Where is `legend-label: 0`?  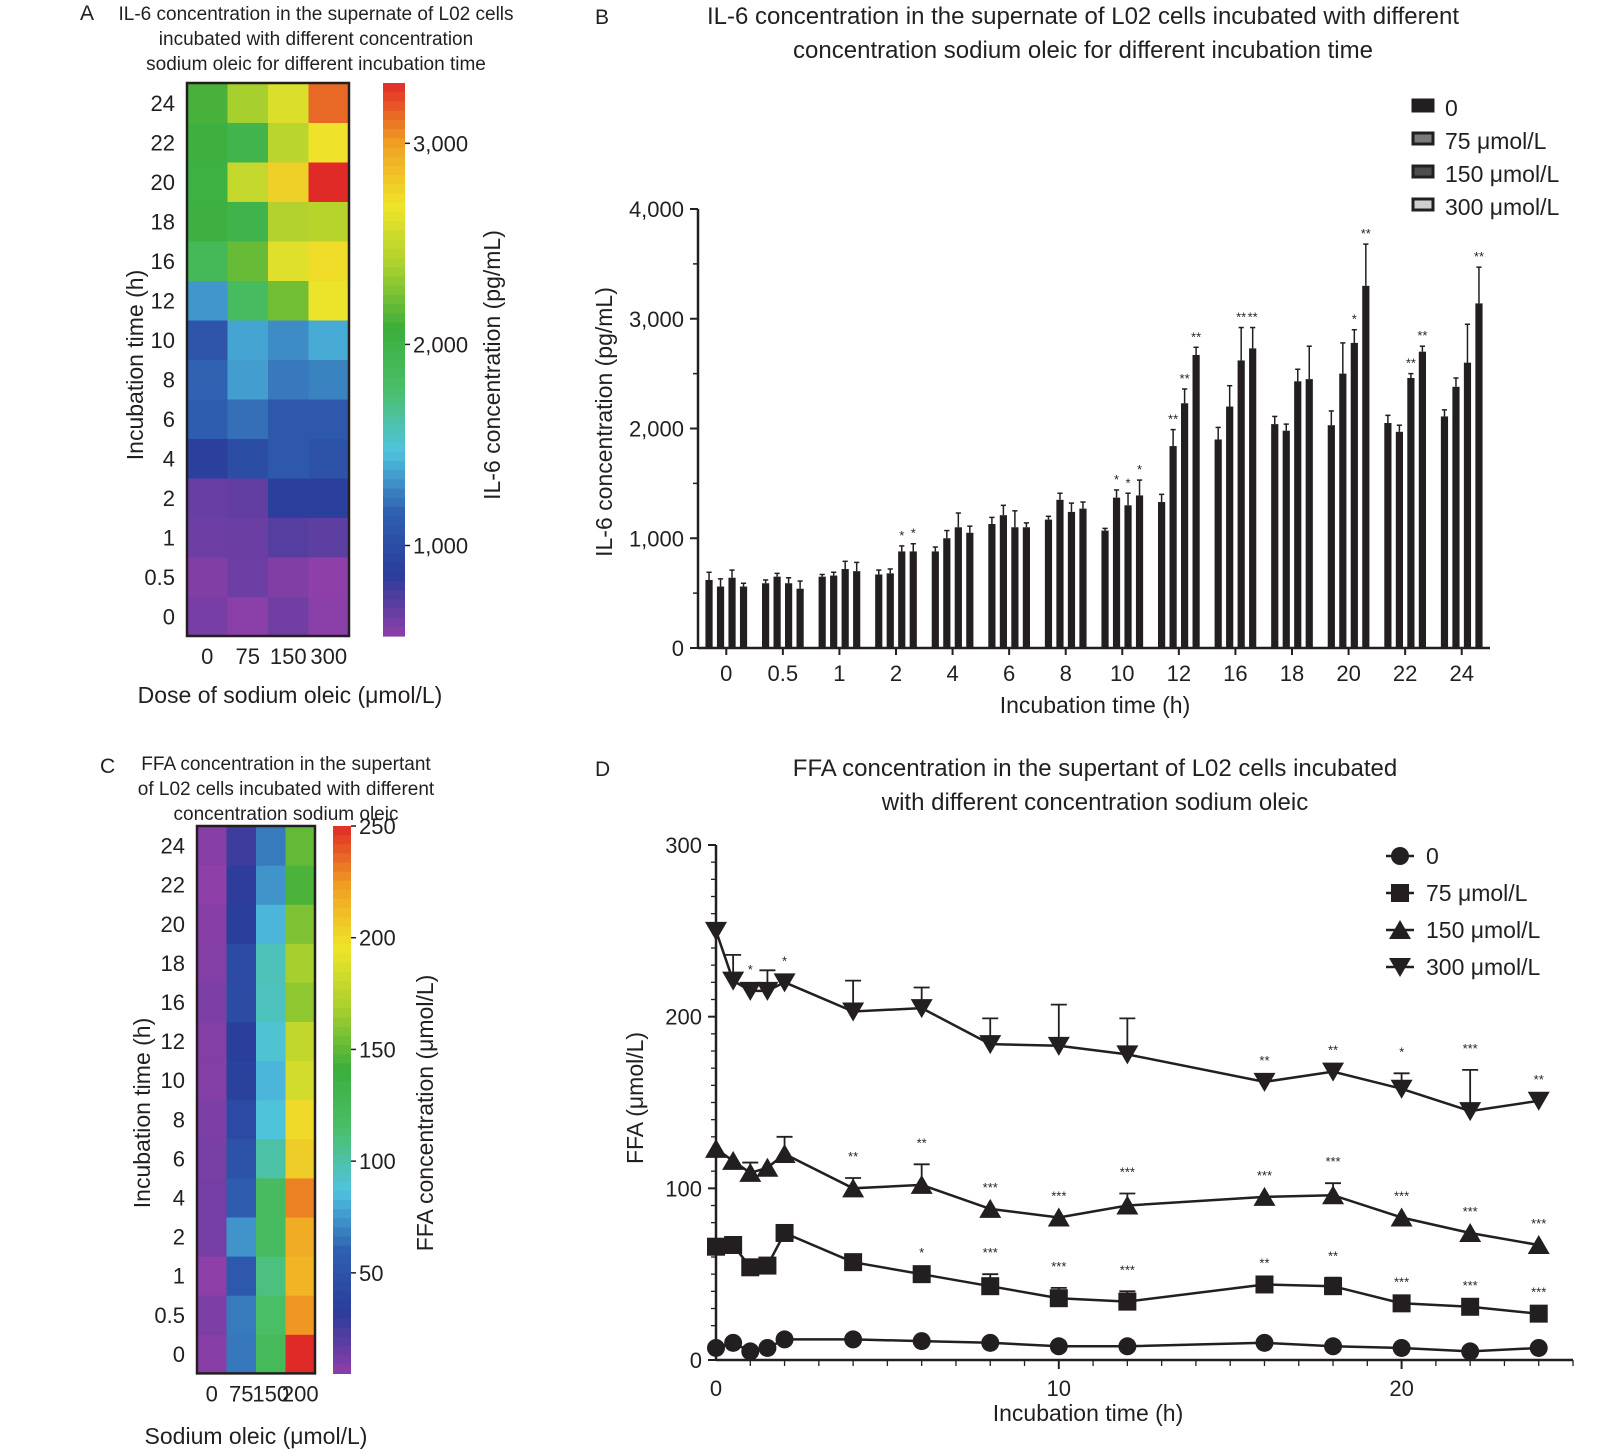 legend-label: 0 is located at coordinates (1432, 856).